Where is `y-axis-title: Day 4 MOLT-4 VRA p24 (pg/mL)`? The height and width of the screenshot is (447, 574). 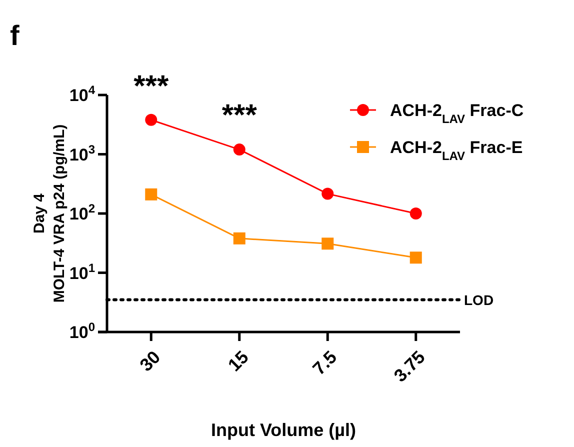
y-axis-title: Day 4 MOLT-4 VRA p24 (pg/mL) is located at coordinates (49, 213).